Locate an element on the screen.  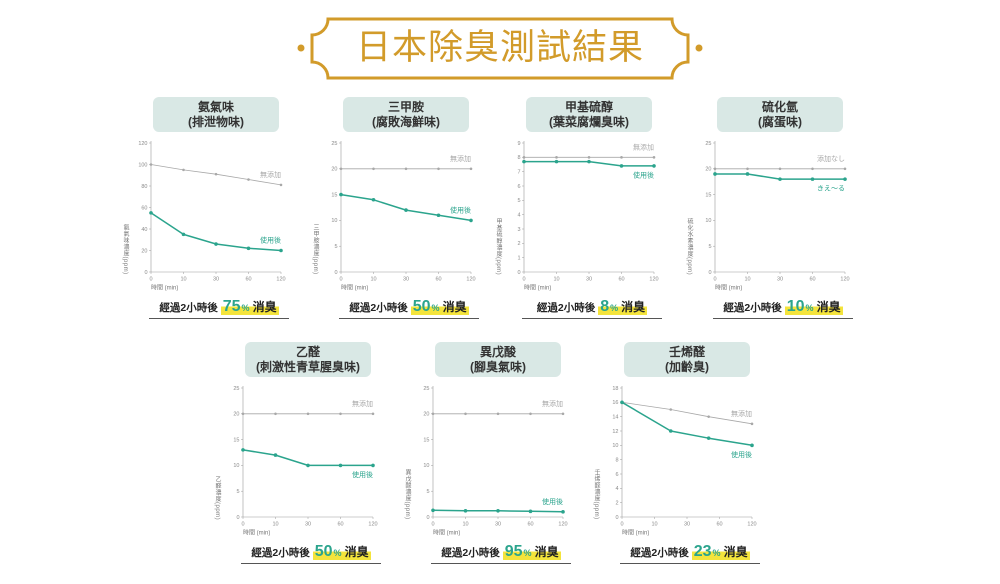
chart-title: 氨氣味 is located at coordinates (215, 107).